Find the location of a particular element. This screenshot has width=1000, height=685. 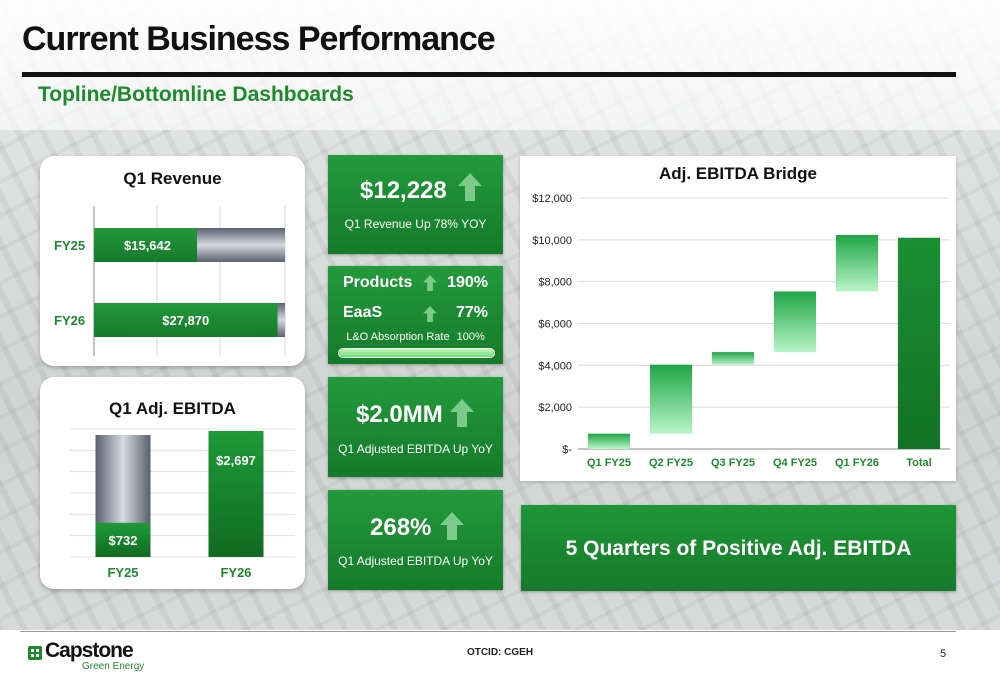

eaas-value: 77% is located at coordinates (471, 312).